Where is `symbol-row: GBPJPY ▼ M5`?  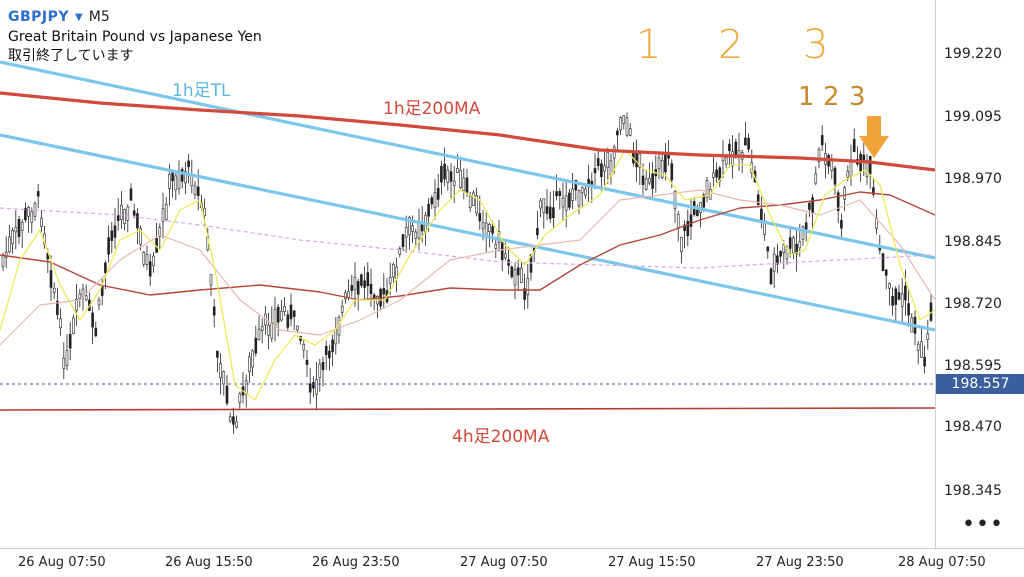 symbol-row: GBPJPY ▼ M5 is located at coordinates (135, 17).